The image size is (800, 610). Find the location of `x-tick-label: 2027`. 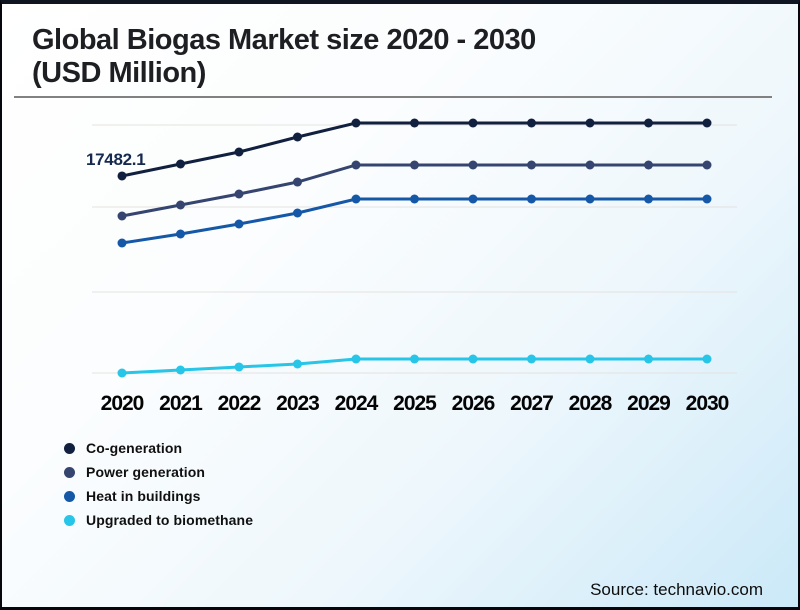

x-tick-label: 2027 is located at coordinates (532, 403).